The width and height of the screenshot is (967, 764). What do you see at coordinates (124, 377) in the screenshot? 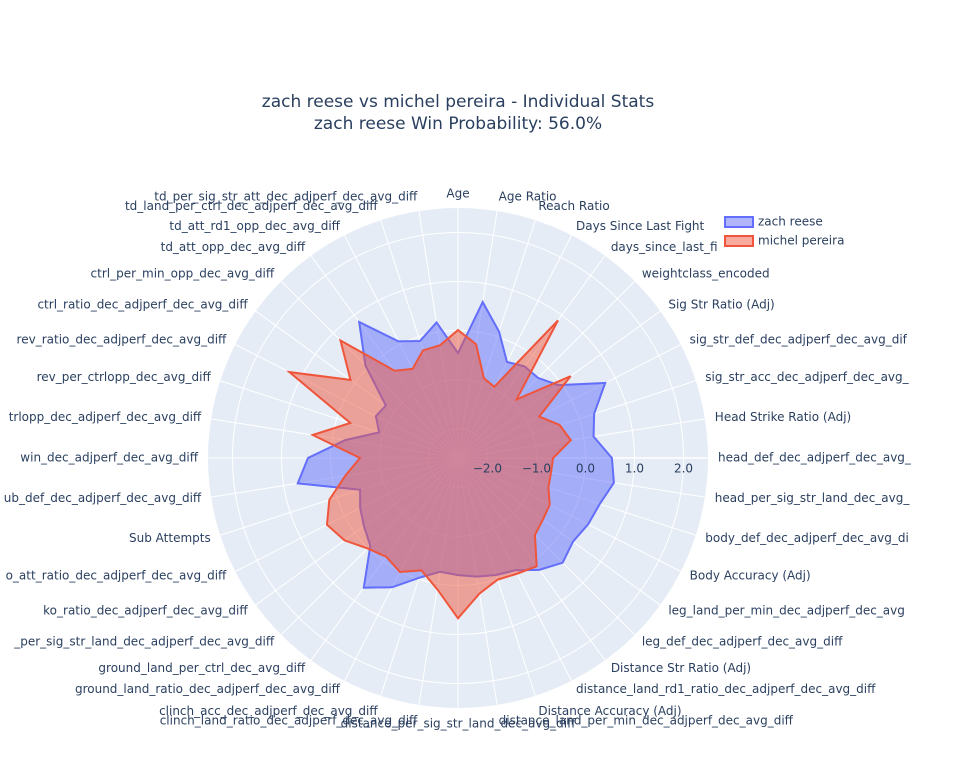
I see `angular-tick-label: rev_per_ctrlopp_dec_avg_diff` at bounding box center [124, 377].